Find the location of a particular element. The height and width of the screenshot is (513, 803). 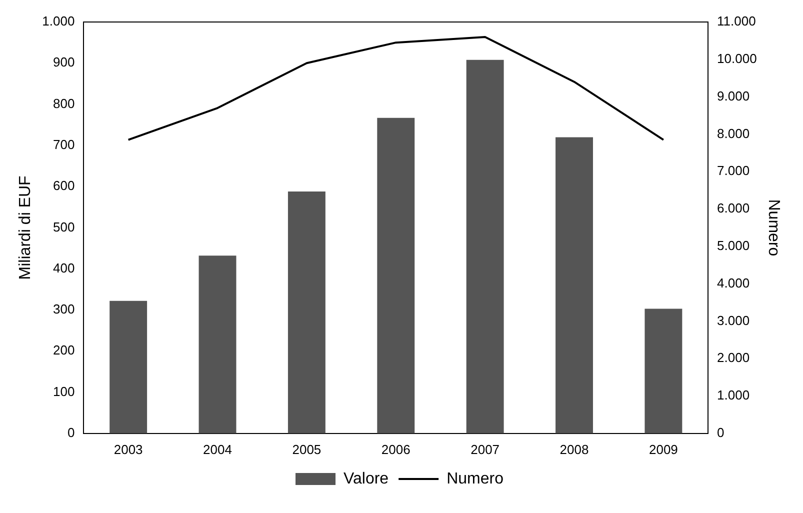

y2-tick-label: 11.000 is located at coordinates (736, 21).